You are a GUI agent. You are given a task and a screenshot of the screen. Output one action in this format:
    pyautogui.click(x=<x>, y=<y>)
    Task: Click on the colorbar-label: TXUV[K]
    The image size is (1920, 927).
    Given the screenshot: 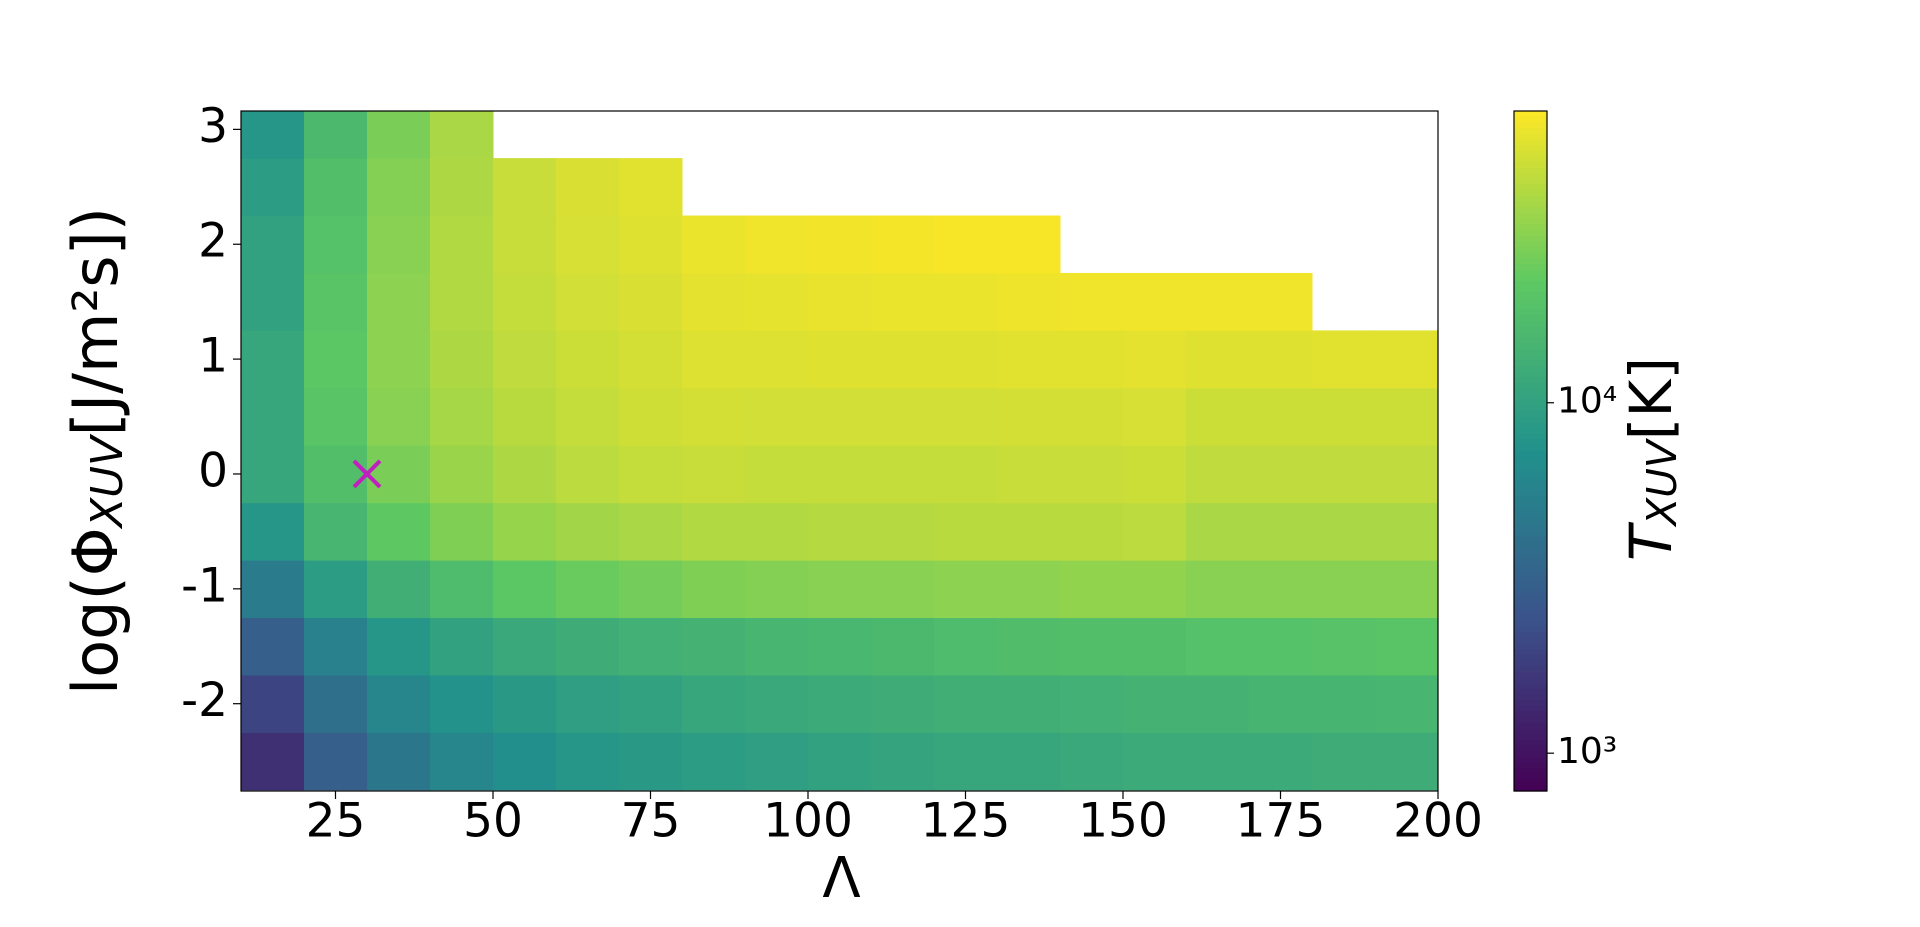 What is the action you would take?
    pyautogui.click(x=1651, y=459)
    